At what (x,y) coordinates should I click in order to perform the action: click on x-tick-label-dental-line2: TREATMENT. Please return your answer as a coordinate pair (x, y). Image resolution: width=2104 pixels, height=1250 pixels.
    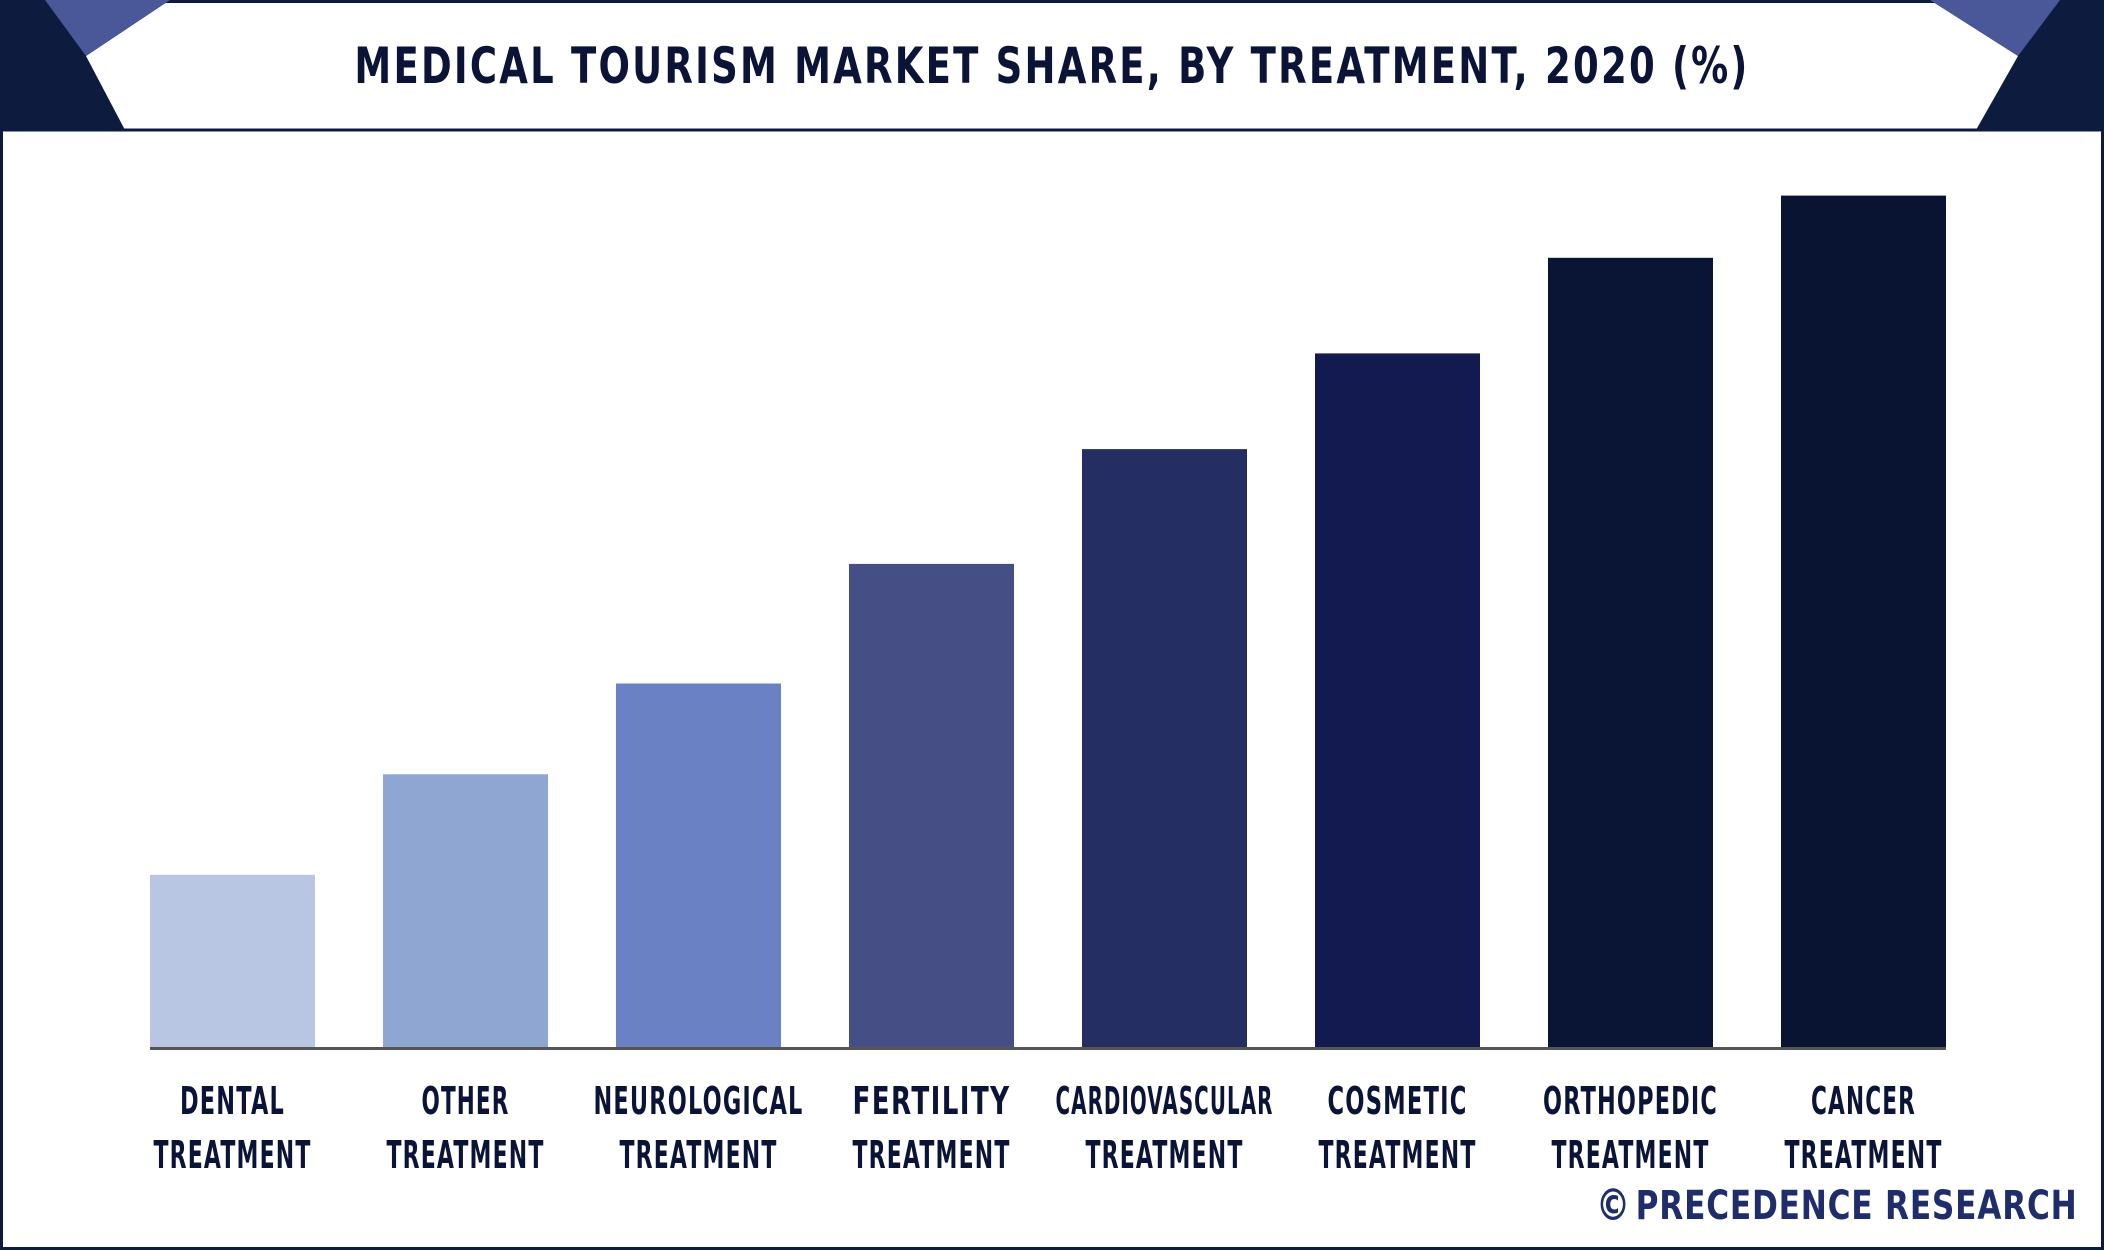
    Looking at the image, I should click on (233, 1155).